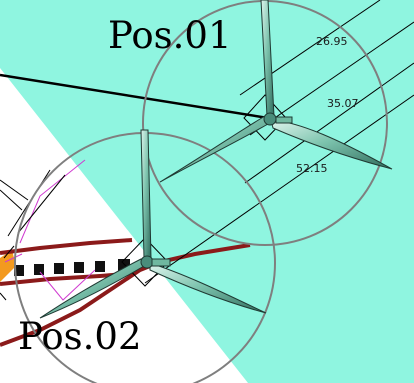 This screenshot has height=383, width=414. Describe the element at coordinates (134, 96) in the screenshot. I see `pos01-leader-line` at that location.